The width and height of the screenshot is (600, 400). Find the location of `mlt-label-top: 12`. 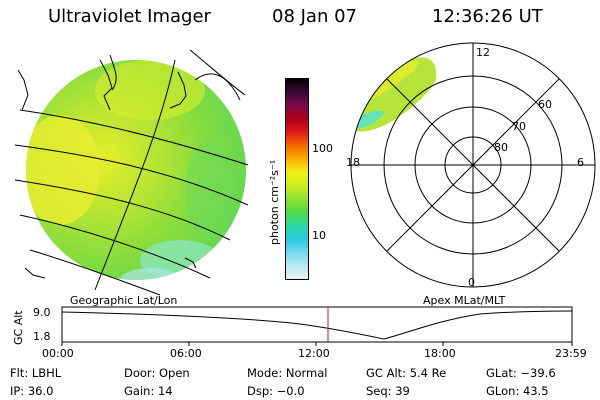

mlt-label-top: 12 is located at coordinates (483, 52).